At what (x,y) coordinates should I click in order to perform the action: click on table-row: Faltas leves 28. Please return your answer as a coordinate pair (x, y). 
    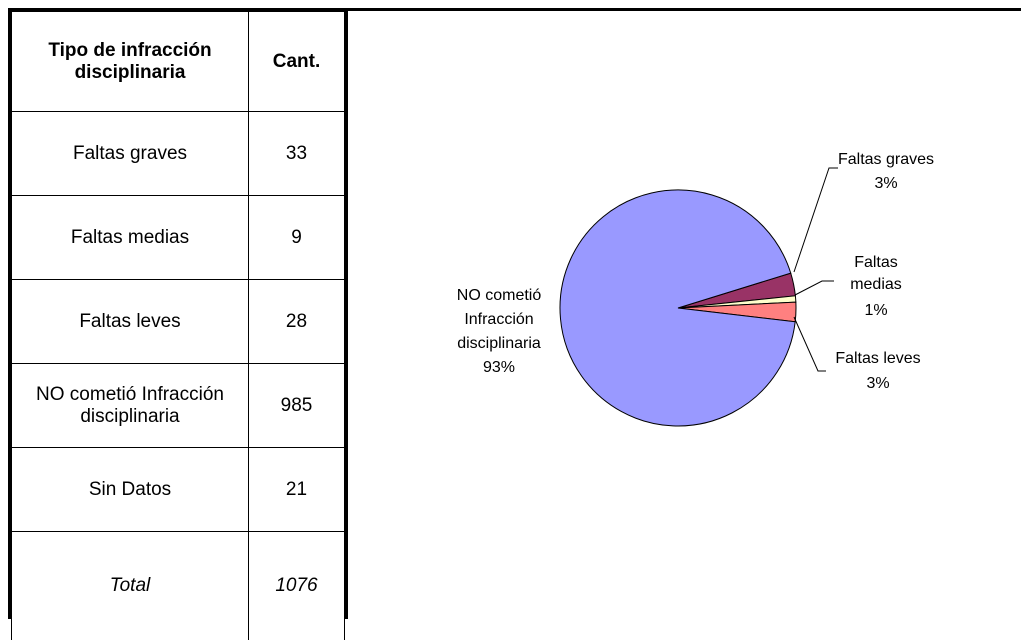
    Looking at the image, I should click on (178, 322).